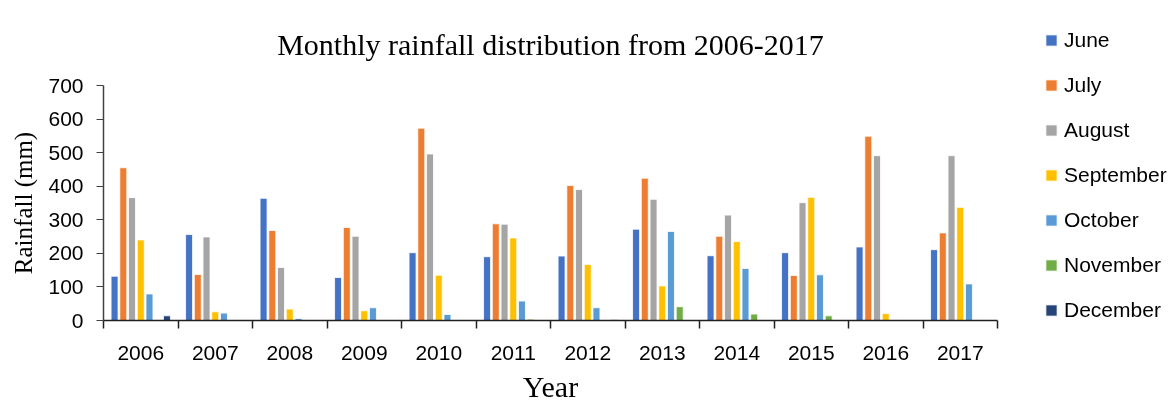 Image resolution: width=1176 pixels, height=405 pixels. I want to click on x-tick-label: 2016, so click(886, 352).